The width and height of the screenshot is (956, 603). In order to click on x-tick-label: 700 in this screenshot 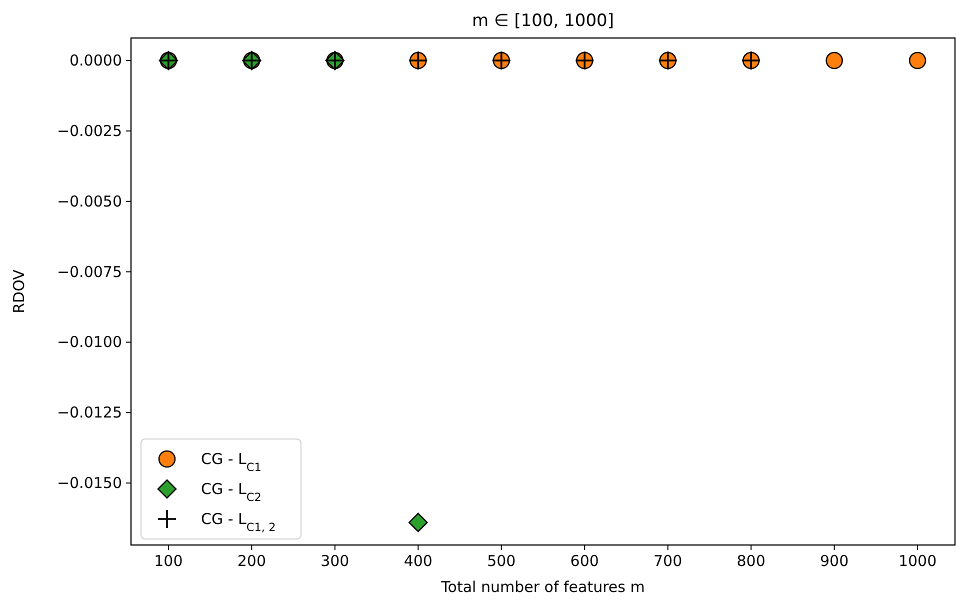, I will do `click(668, 561)`.